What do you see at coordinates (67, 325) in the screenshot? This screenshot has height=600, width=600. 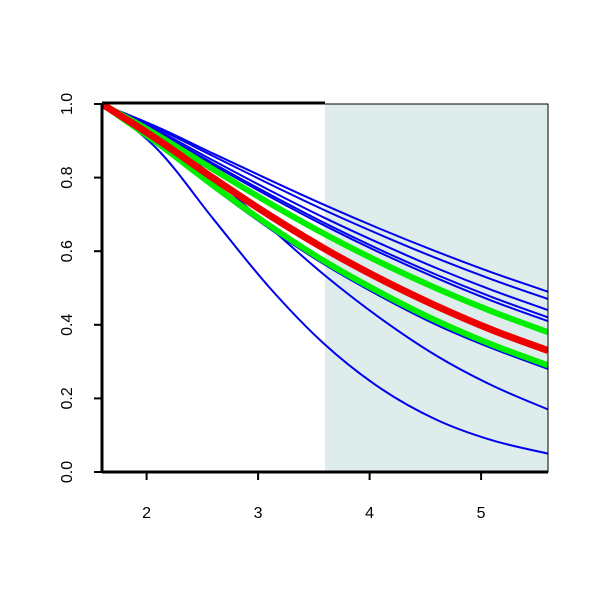 I see `y-tick-label: 0.4` at bounding box center [67, 325].